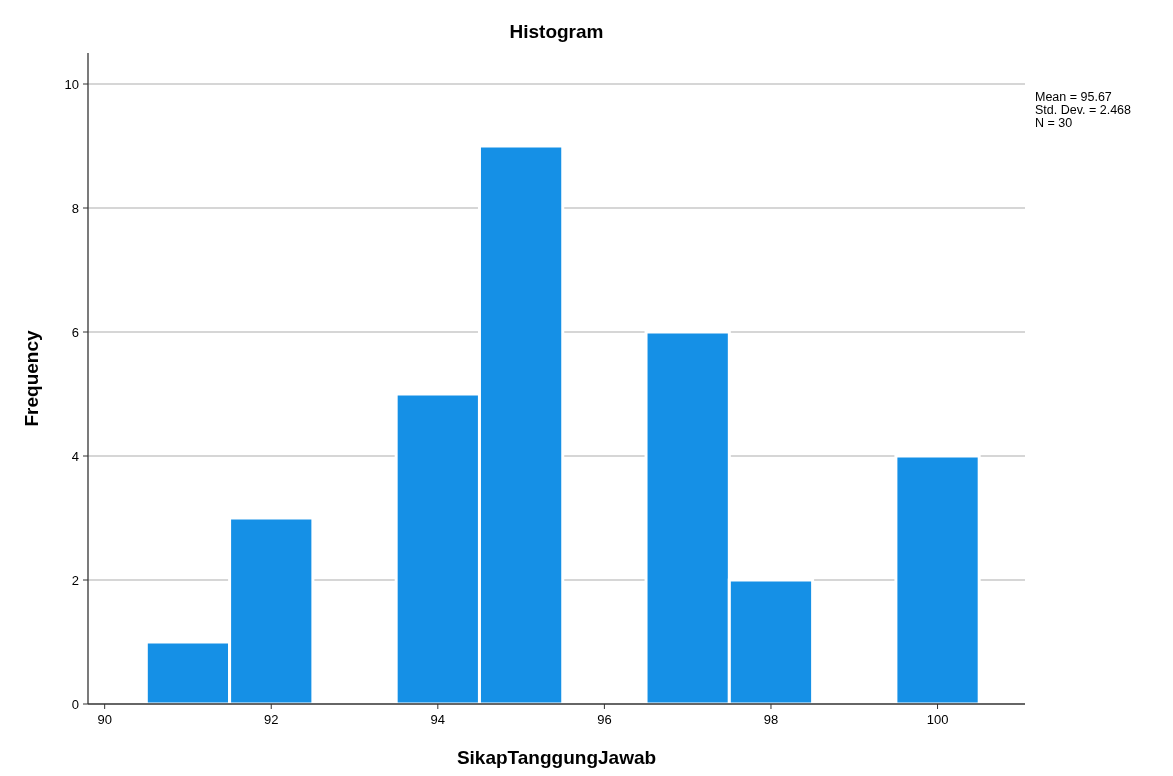 The image size is (1173, 776). What do you see at coordinates (75, 580) in the screenshot?
I see `y-tick-label: 2` at bounding box center [75, 580].